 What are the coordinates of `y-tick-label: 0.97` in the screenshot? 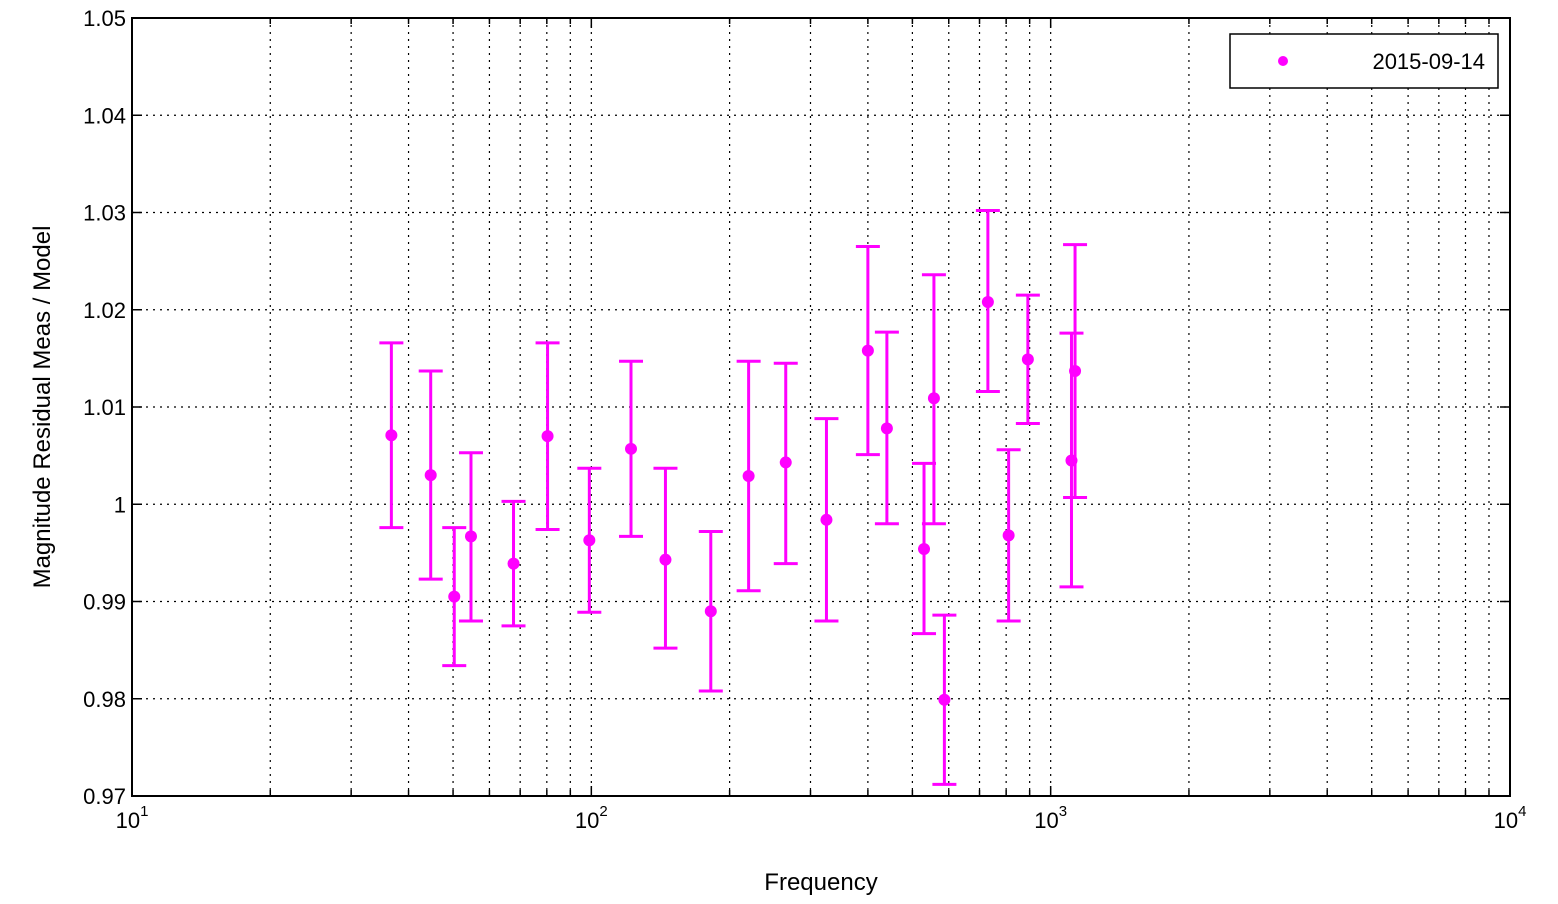 It's located at (104, 796).